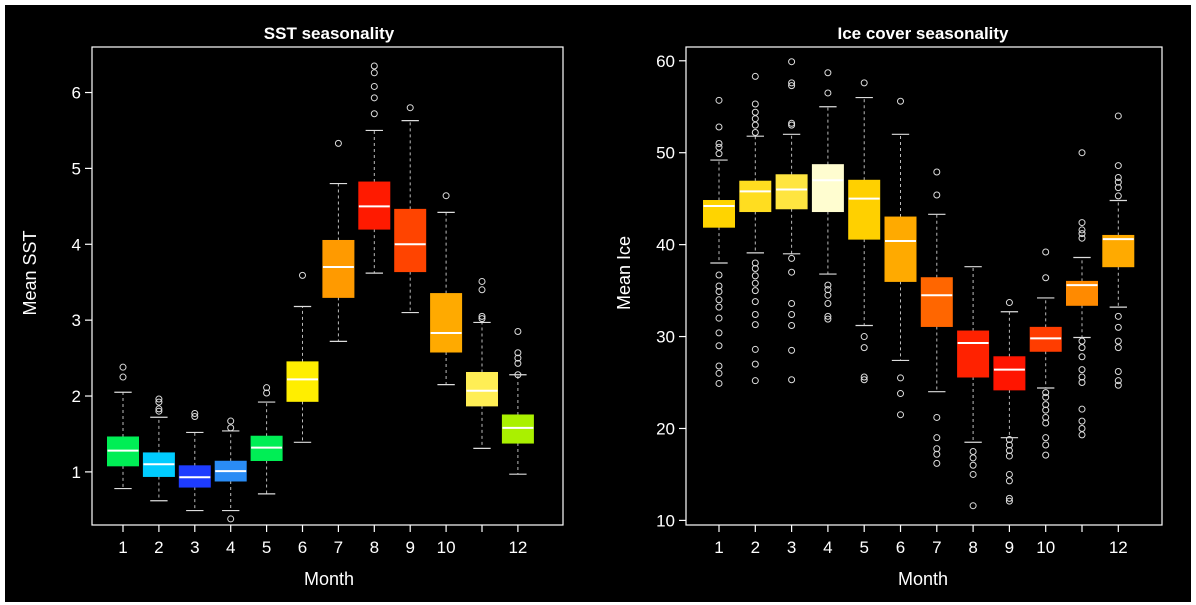 The height and width of the screenshot is (605, 1196). Describe the element at coordinates (266, 547) in the screenshot. I see `sst-x-tick-label: 5` at that location.